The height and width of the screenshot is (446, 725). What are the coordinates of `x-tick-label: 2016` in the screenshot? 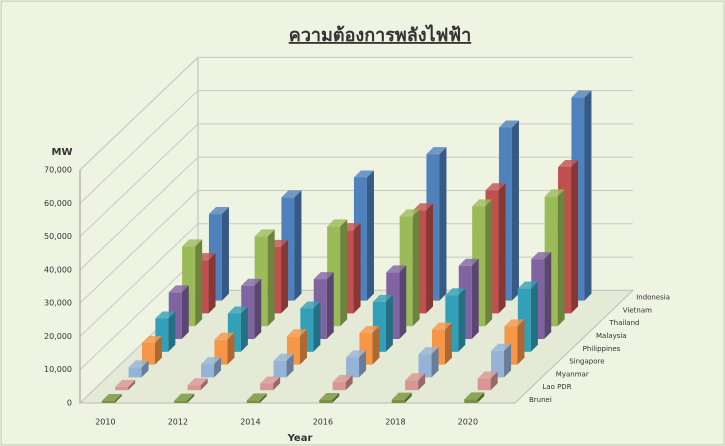 It's located at (323, 422).